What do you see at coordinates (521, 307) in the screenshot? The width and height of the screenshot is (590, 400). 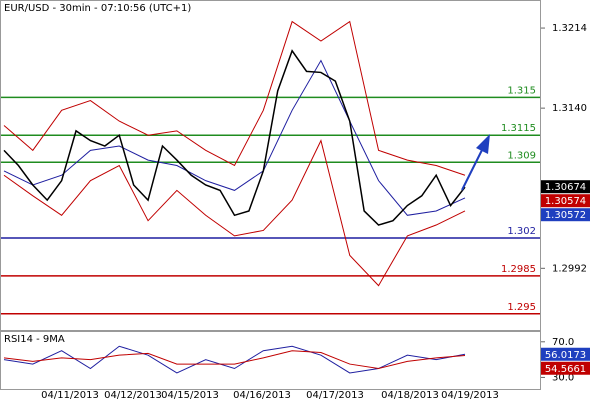 I see `level-label: 1.295` at bounding box center [521, 307].